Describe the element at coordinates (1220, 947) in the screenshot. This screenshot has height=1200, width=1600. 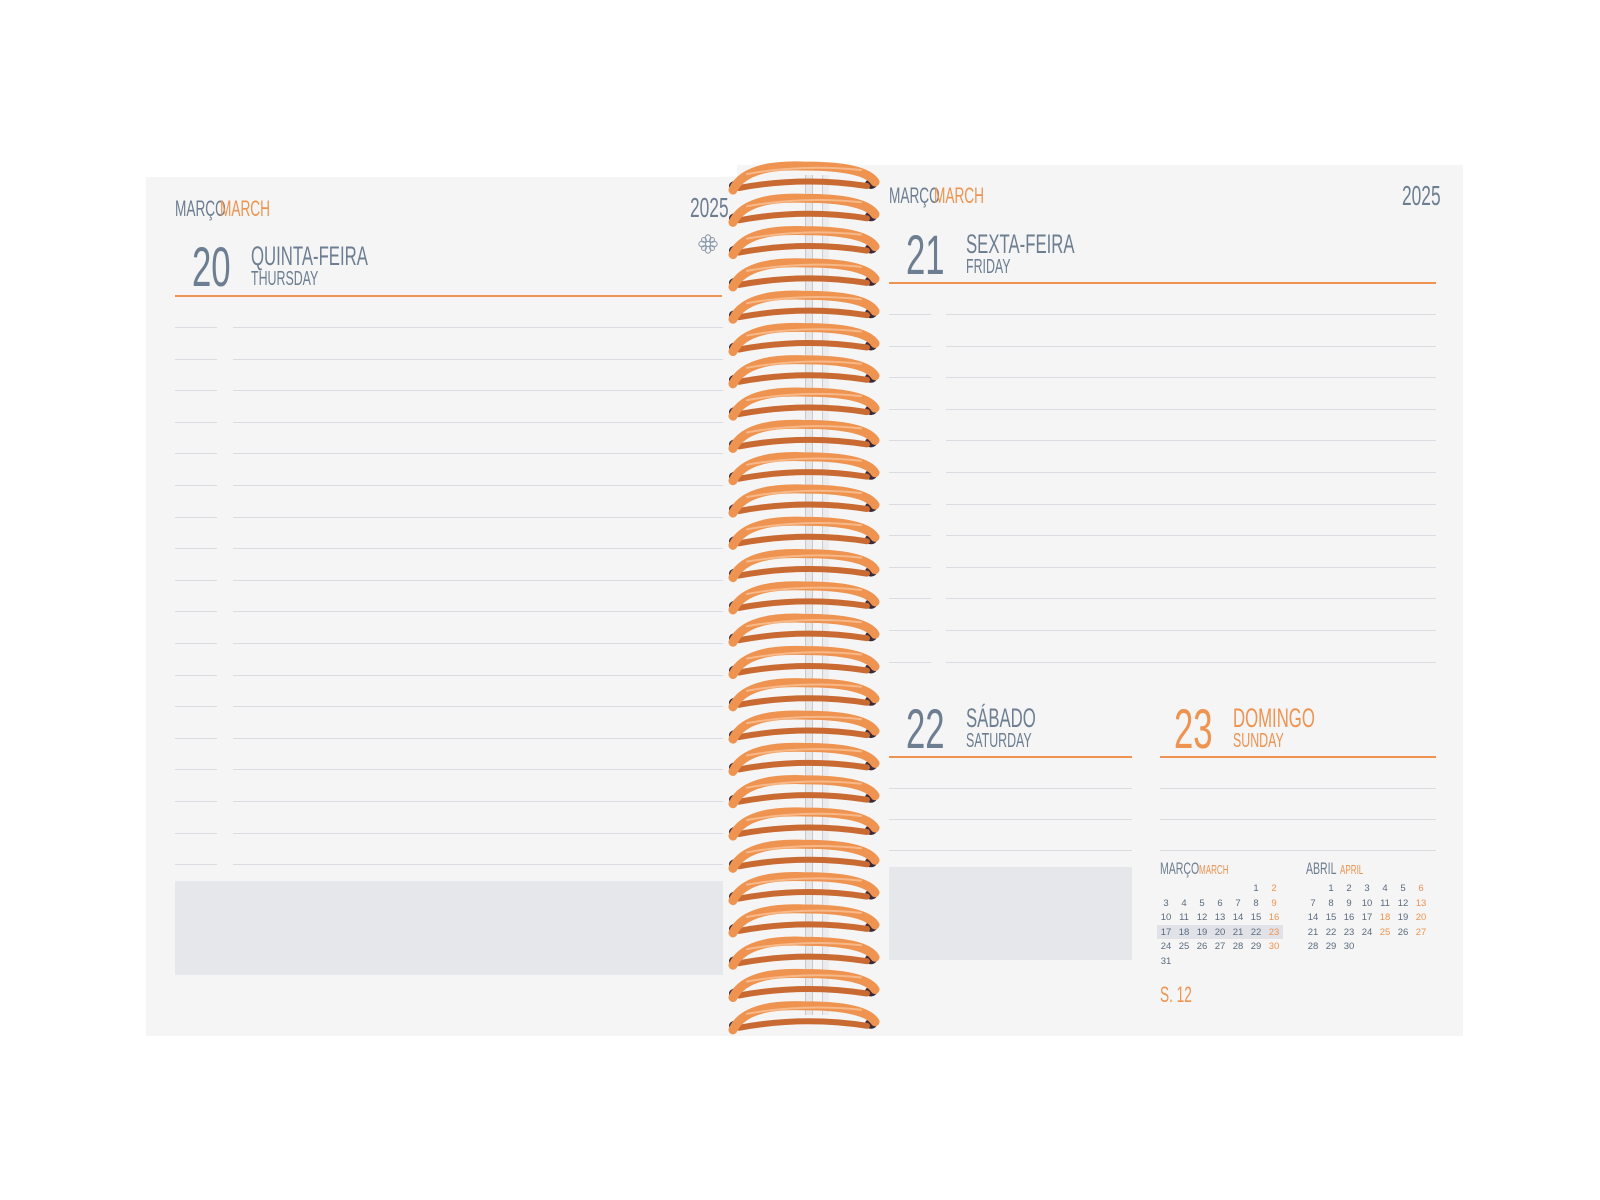
I see `minical-day: 27` at that location.